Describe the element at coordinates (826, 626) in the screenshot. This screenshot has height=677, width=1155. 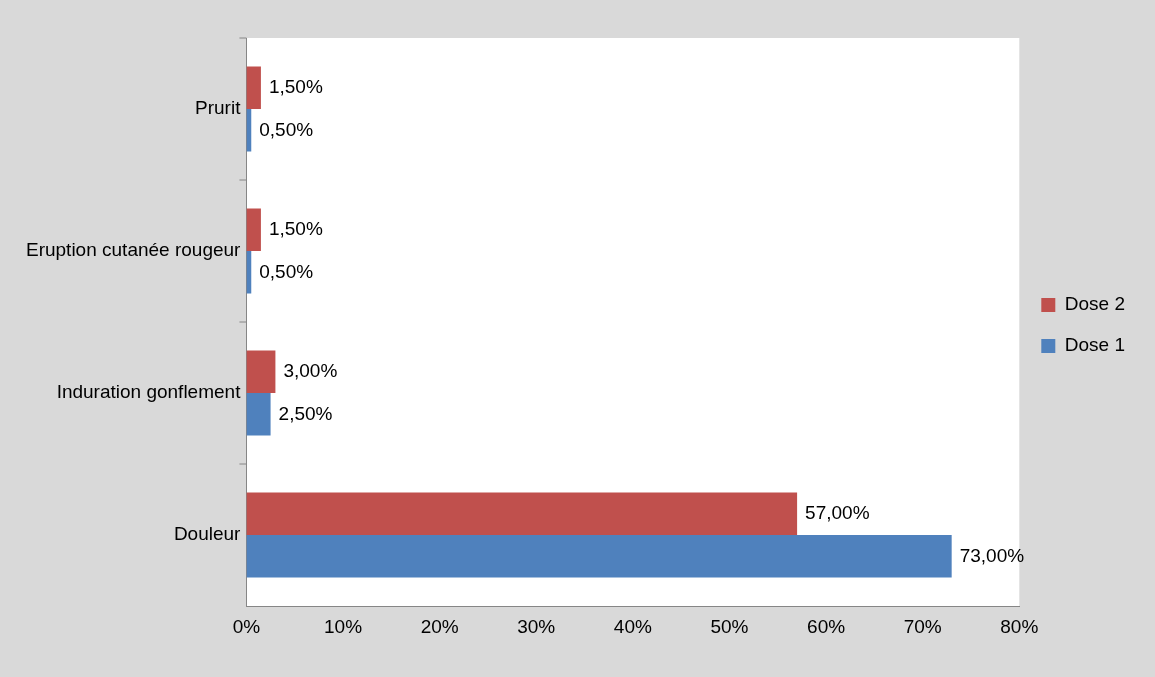
I see `x-tick-label: 60%` at that location.